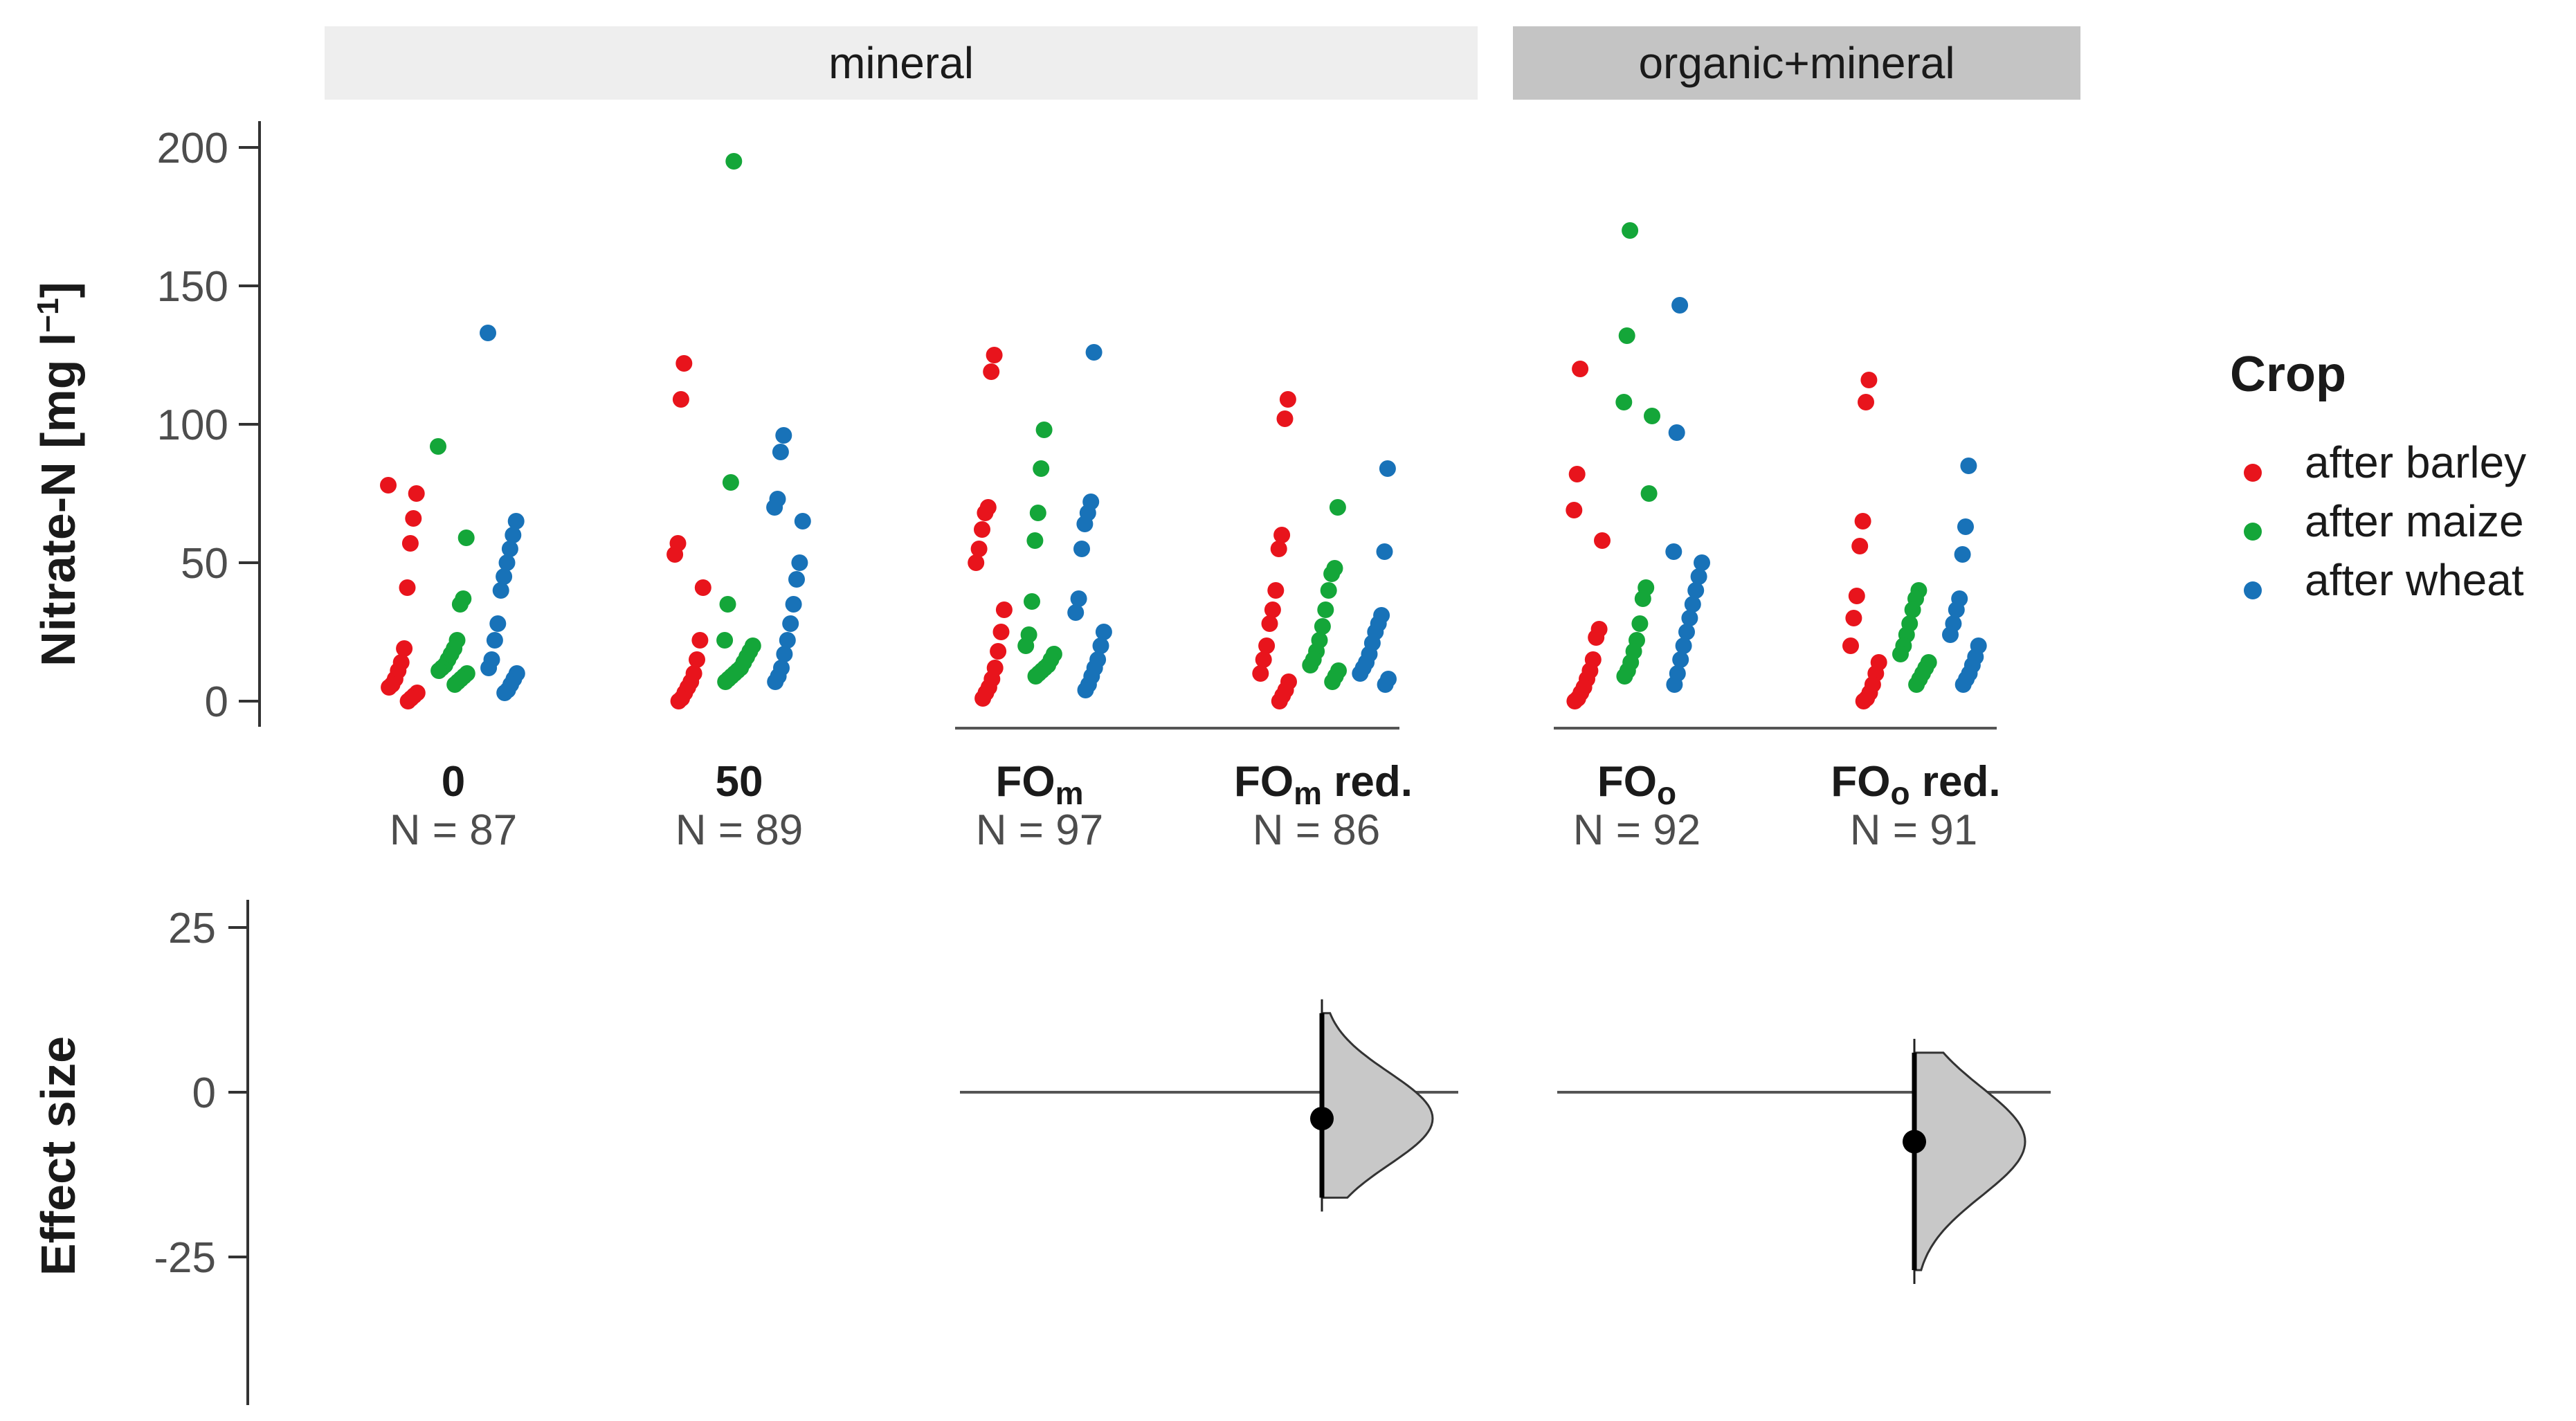  Describe the element at coordinates (192, 149) in the screenshot. I see `upper-y-tick-label: 200` at that location.